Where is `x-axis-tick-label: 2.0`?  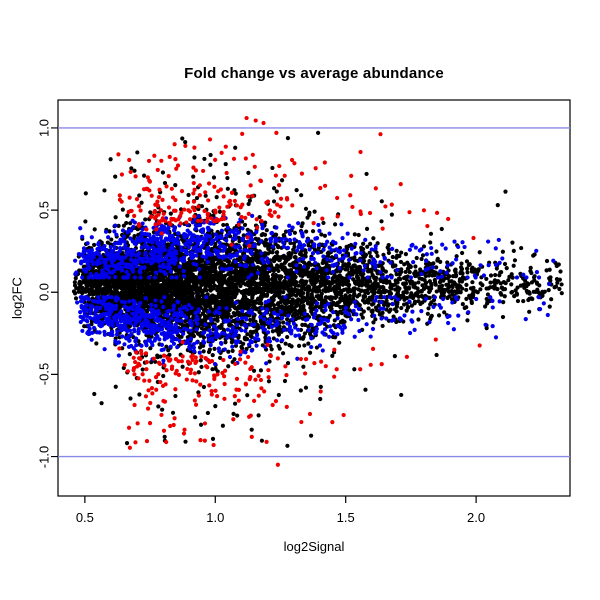
x-axis-tick-label: 2.0 is located at coordinates (476, 517).